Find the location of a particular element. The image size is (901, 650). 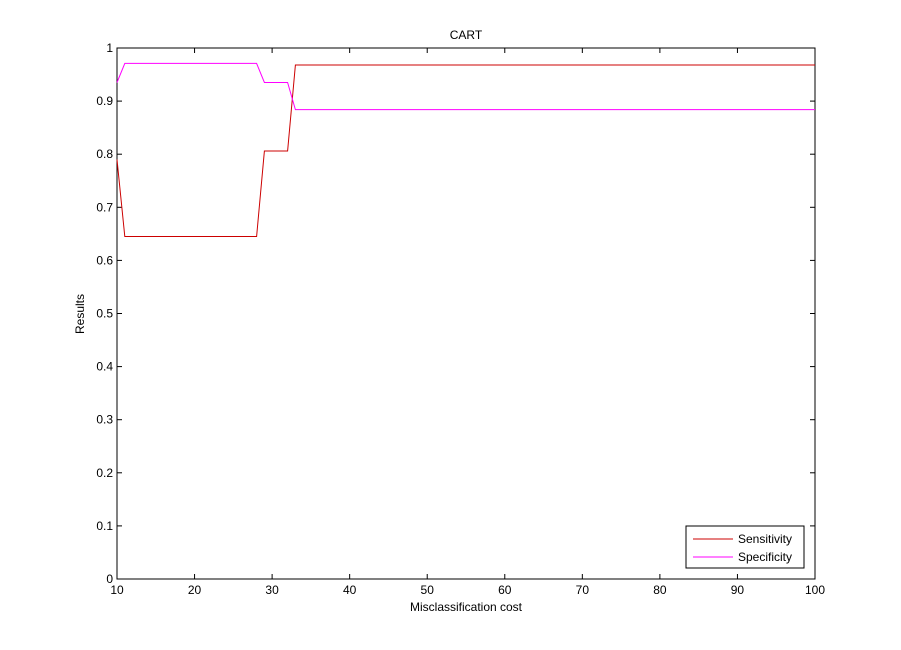

x-axis-label: Misclassification cost is located at coordinates (466, 607).